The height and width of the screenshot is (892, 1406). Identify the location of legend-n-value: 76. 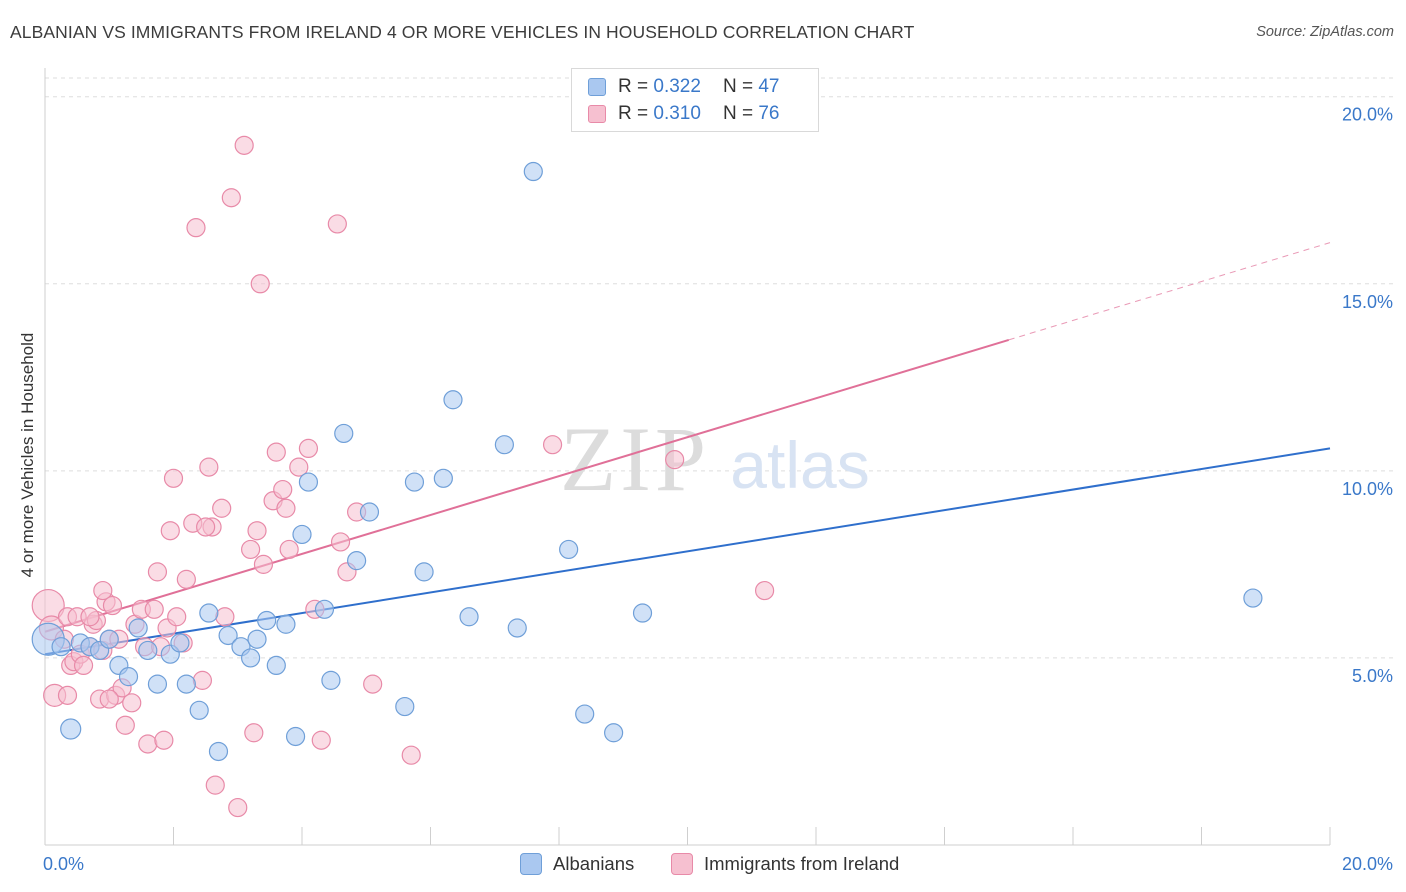
(769, 113).